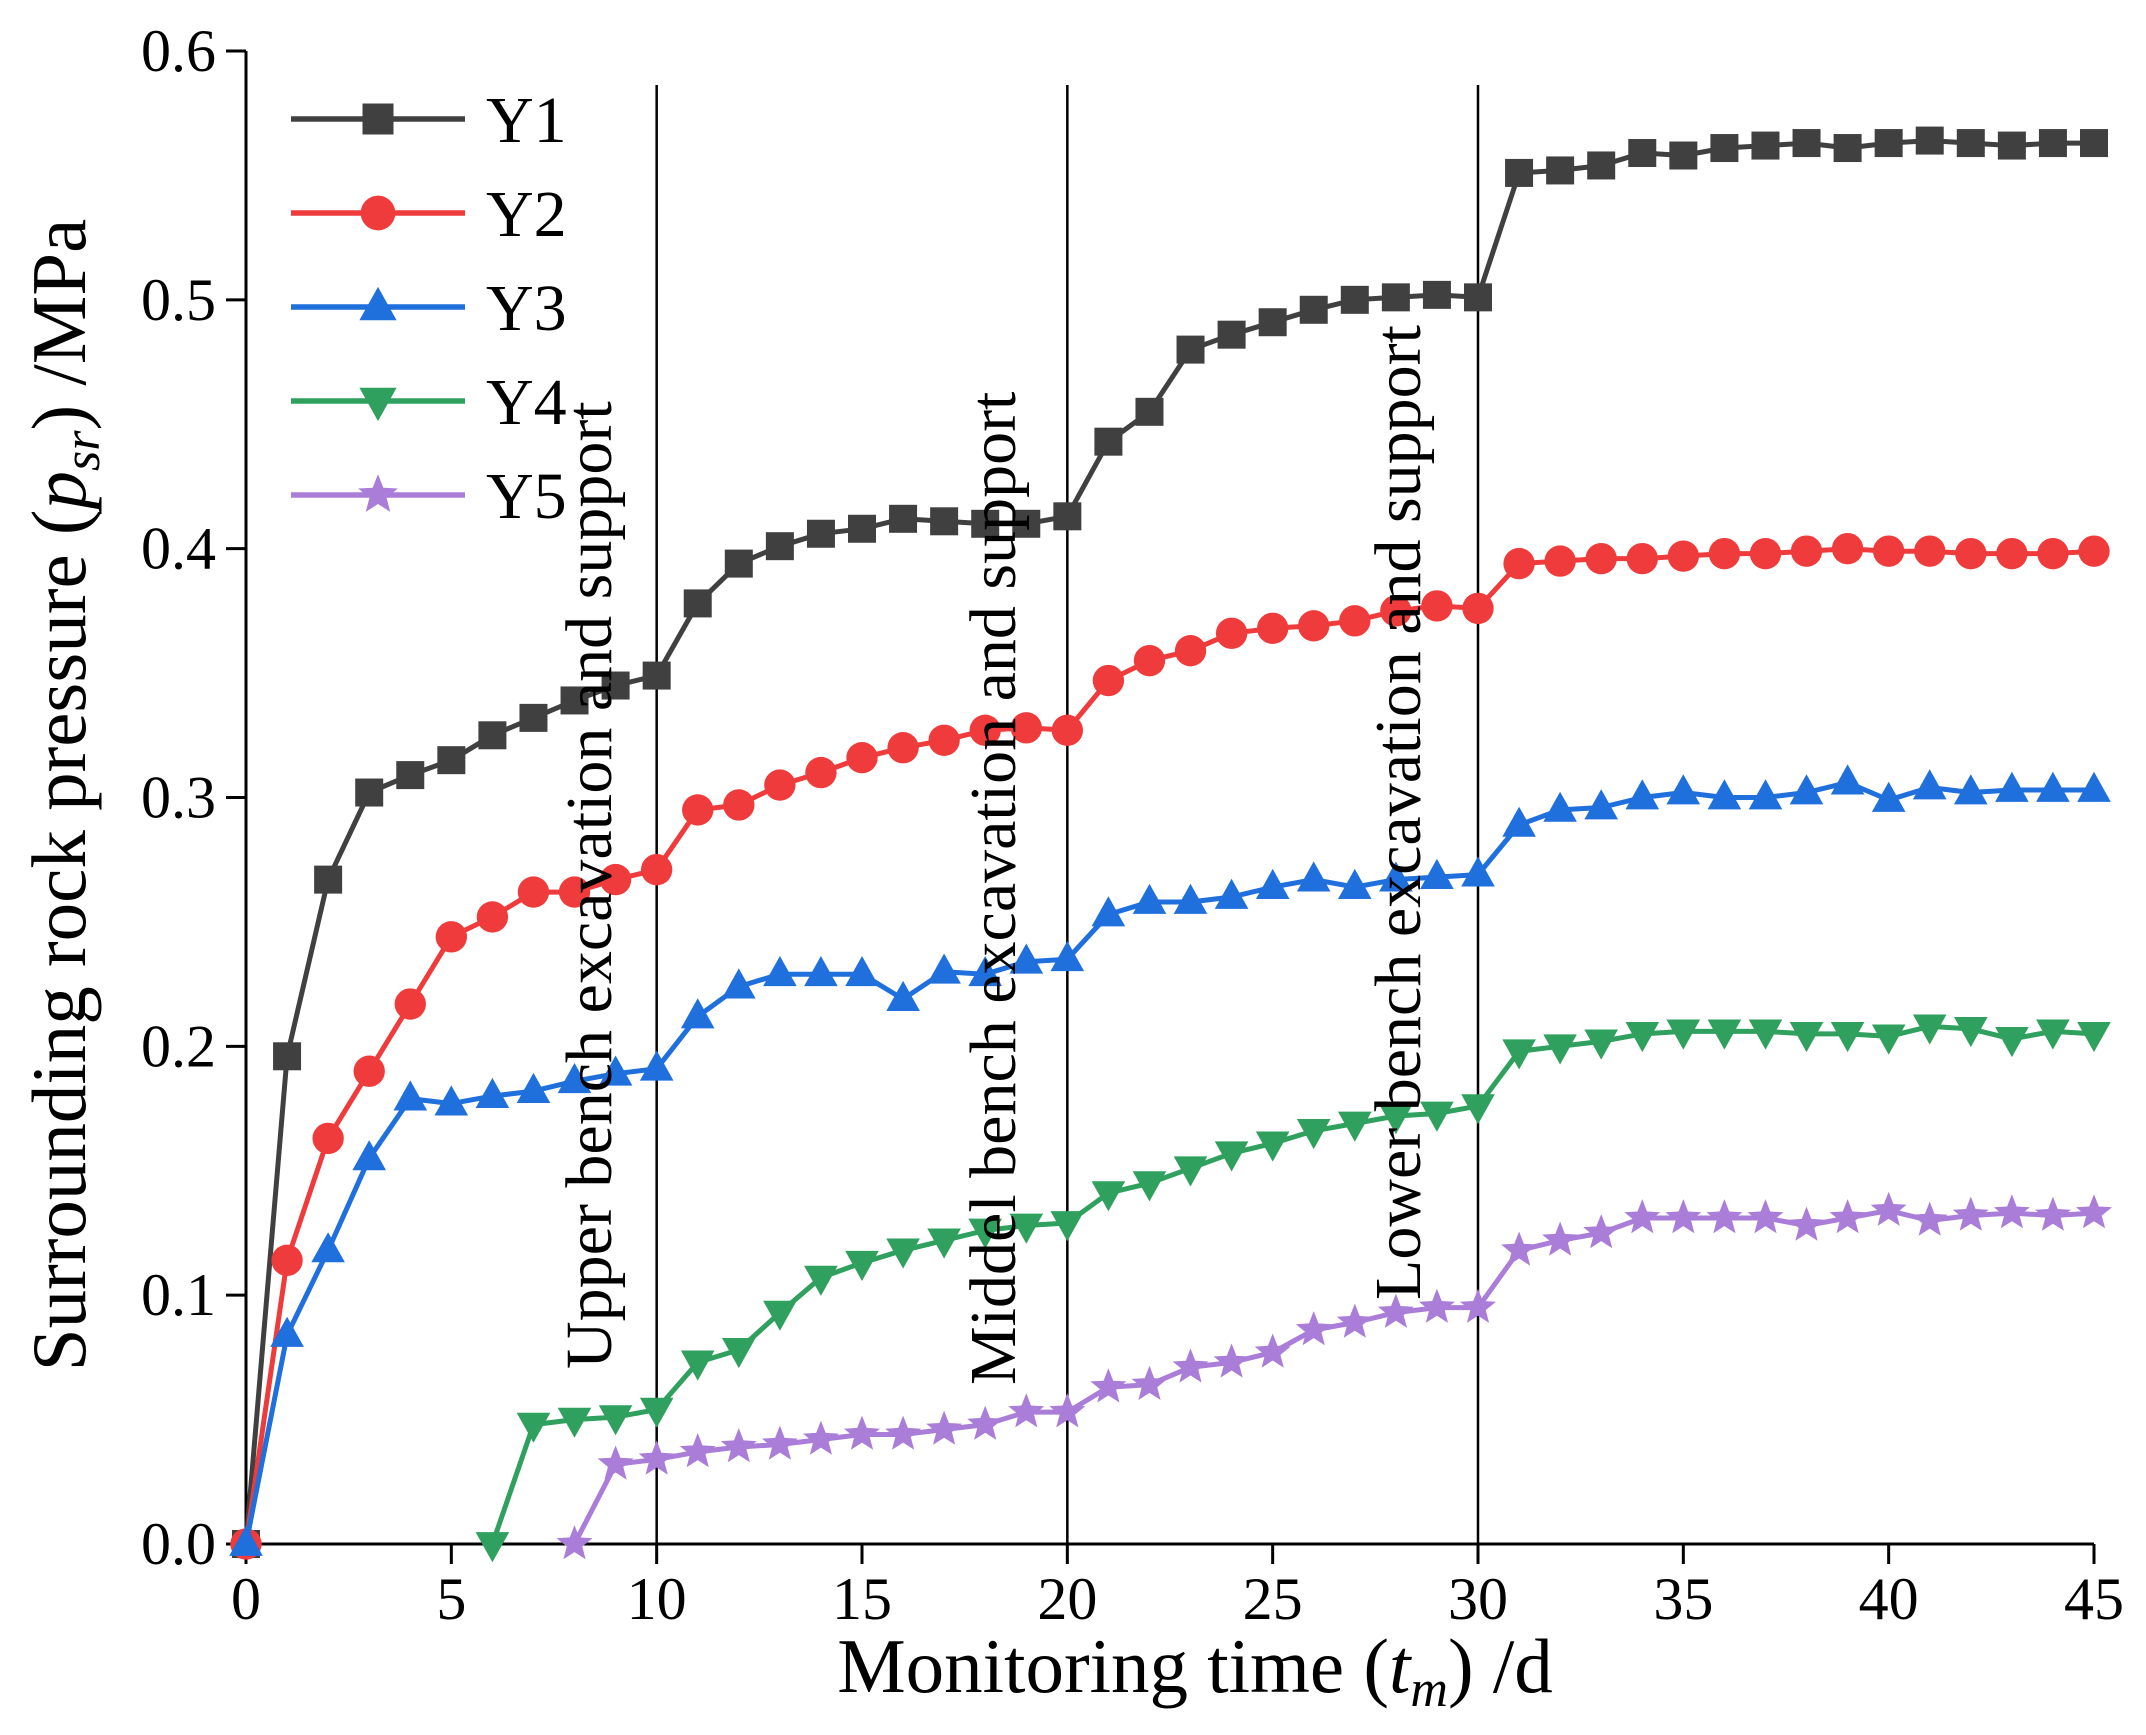 This screenshot has height=1735, width=2146. I want to click on legend-item-y2: Y2, so click(429, 214).